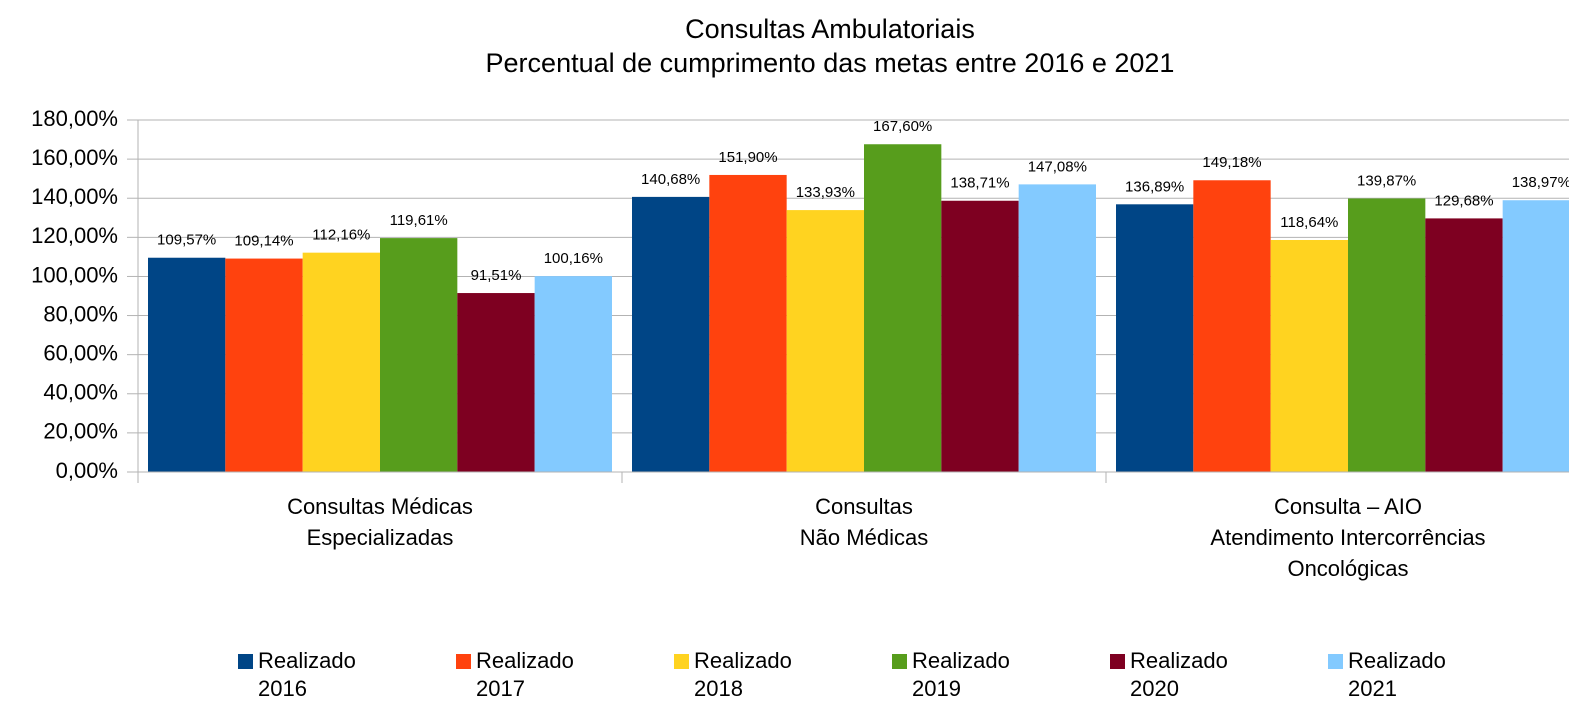 This screenshot has width=1569, height=702. I want to click on data-label: 149,18%, so click(1231, 162).